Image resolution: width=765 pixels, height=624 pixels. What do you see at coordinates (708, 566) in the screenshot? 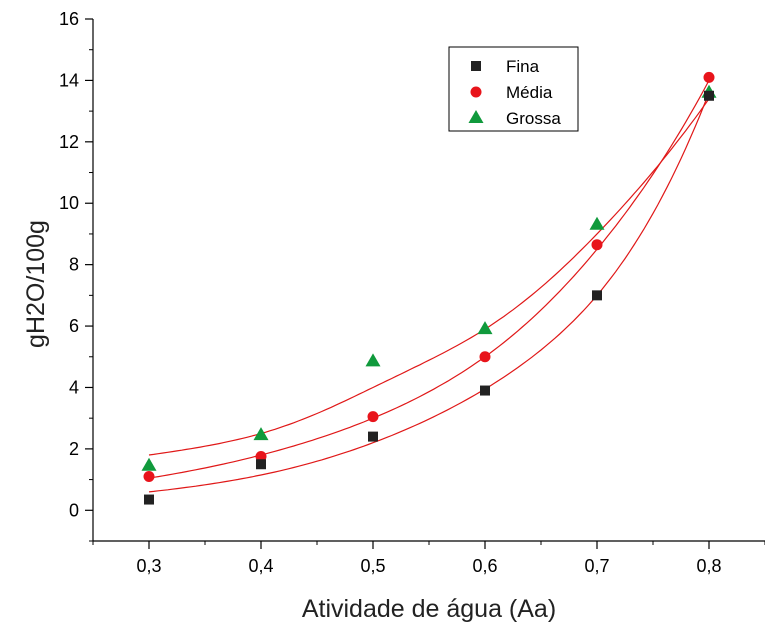
I see `x-tick-label: 0,8` at bounding box center [708, 566].